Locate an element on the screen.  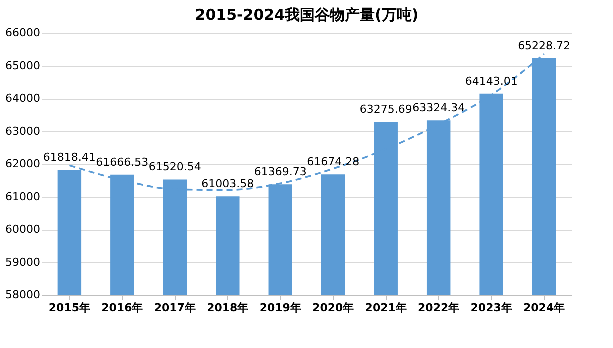
data-label: 65228.72 is located at coordinates (544, 45).